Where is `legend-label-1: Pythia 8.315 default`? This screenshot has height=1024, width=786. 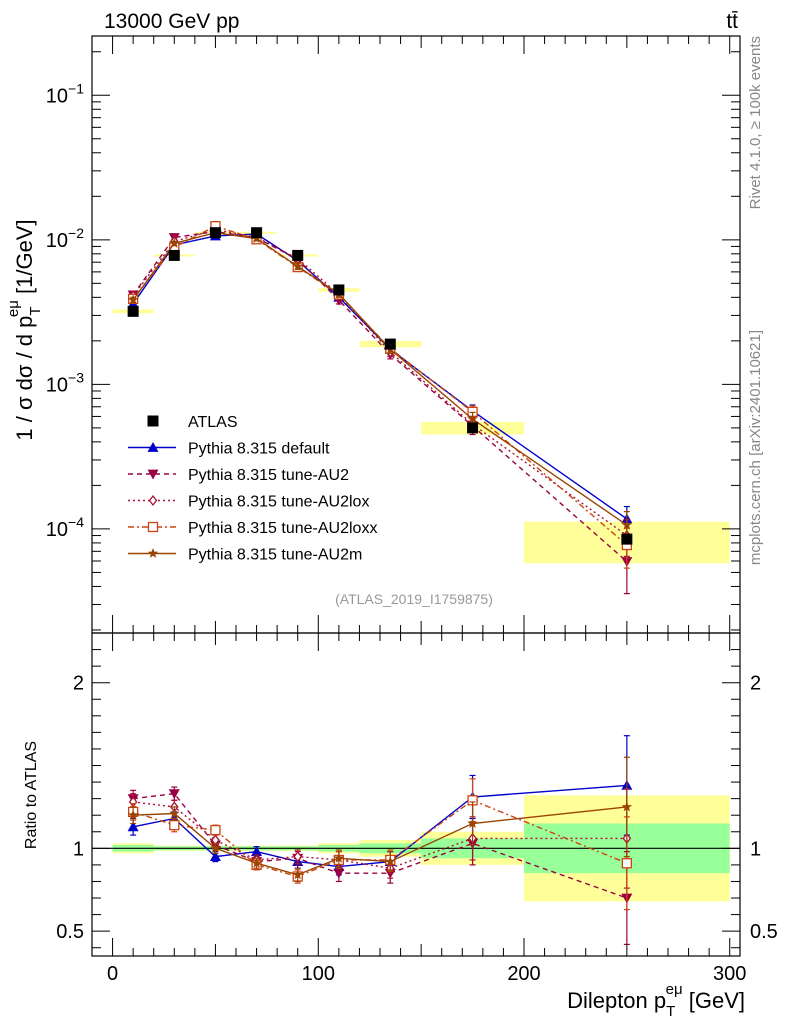
legend-label-1: Pythia 8.315 default is located at coordinates (259, 449).